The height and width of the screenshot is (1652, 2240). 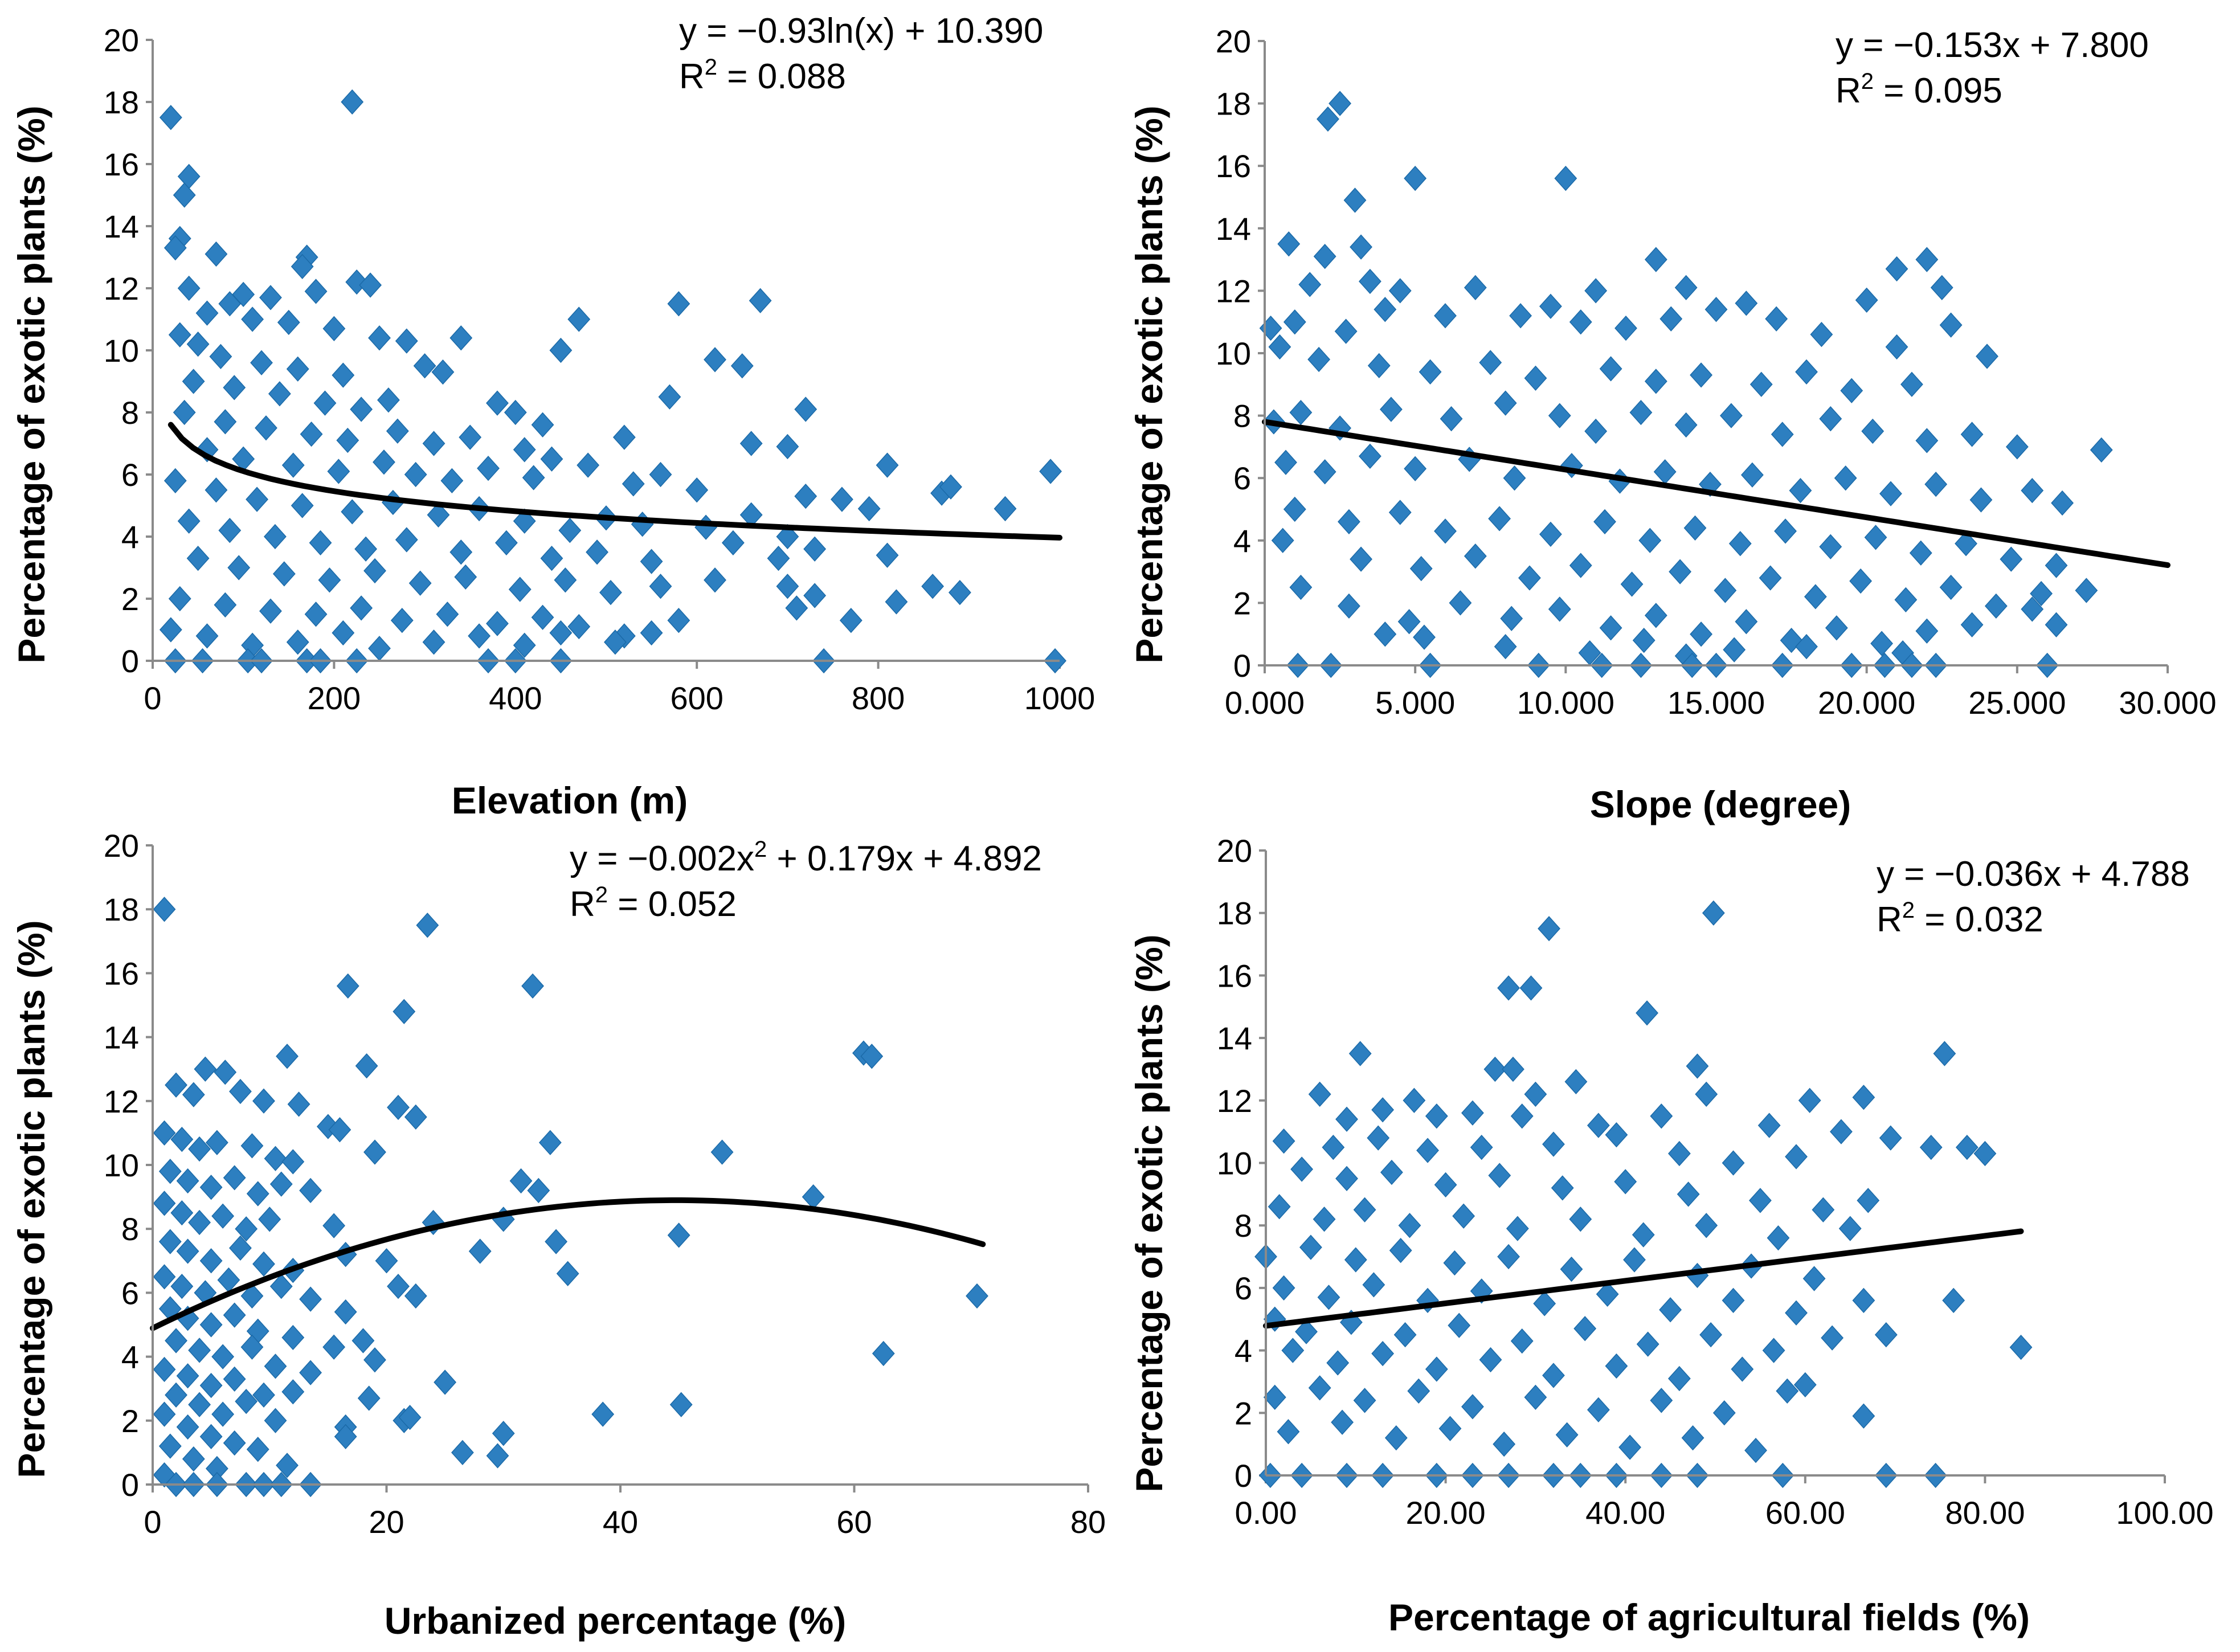 I want to click on x-axis-ticks: 0 200 400 600 800 1000, so click(x=619, y=689).